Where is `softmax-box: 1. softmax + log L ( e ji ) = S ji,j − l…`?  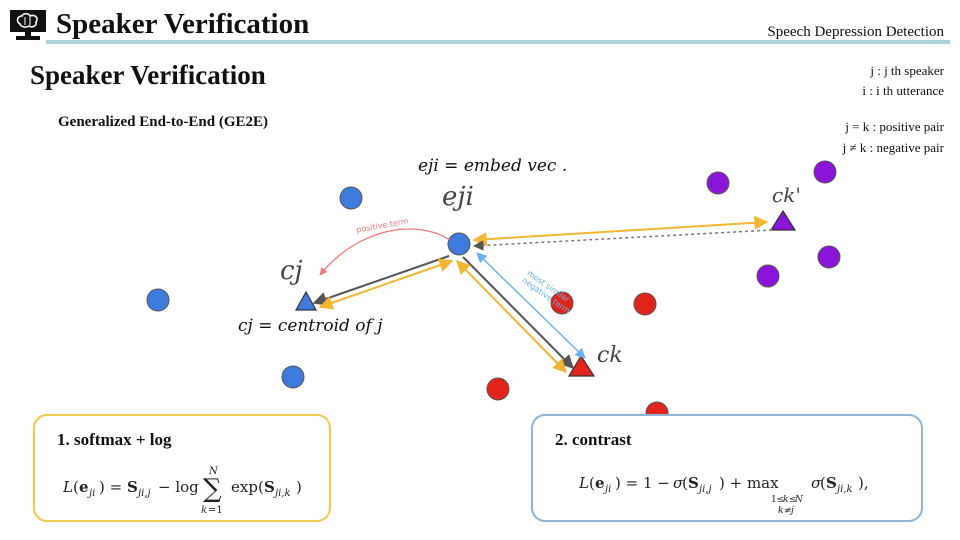 softmax-box: 1. softmax + log L ( e ji ) = S ji,j − l… is located at coordinates (182, 468).